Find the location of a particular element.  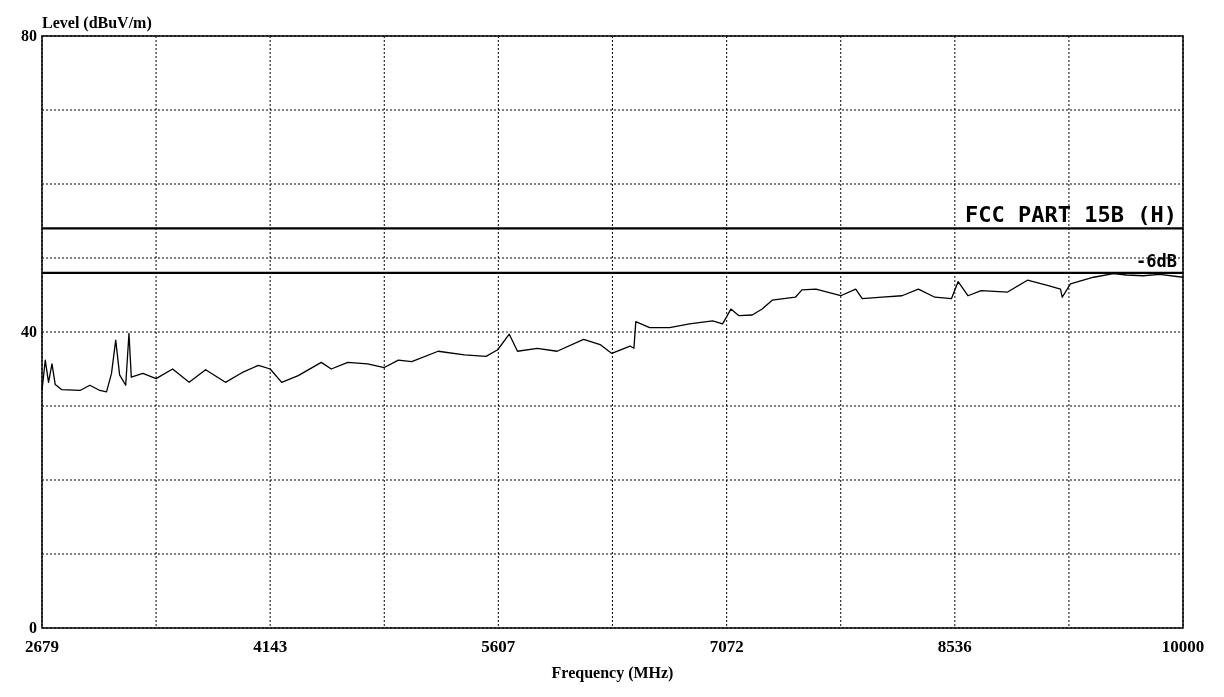

x-tick-label: 10000 is located at coordinates (1183, 646).